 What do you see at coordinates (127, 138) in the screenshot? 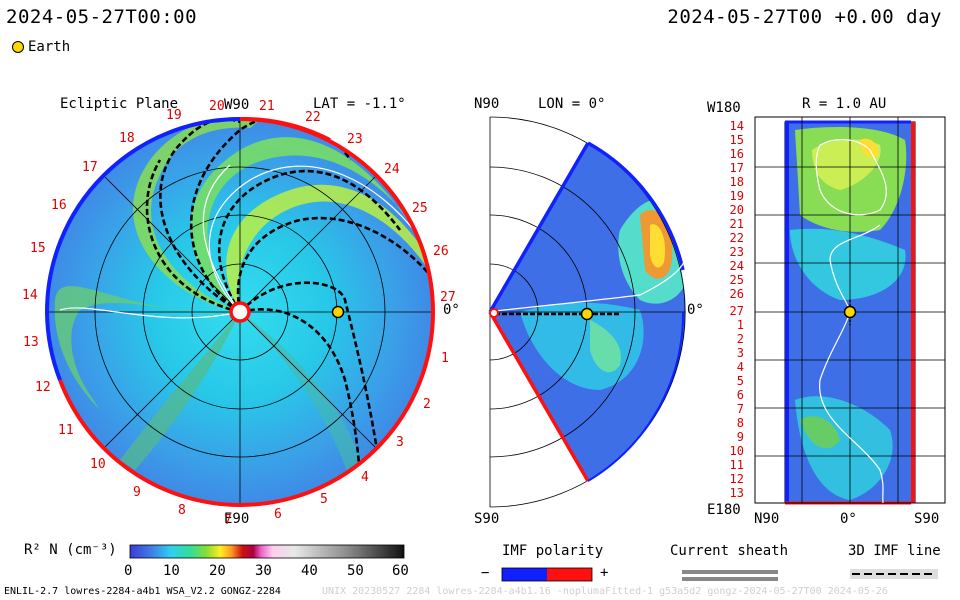
I see `day-label: 18` at bounding box center [127, 138].